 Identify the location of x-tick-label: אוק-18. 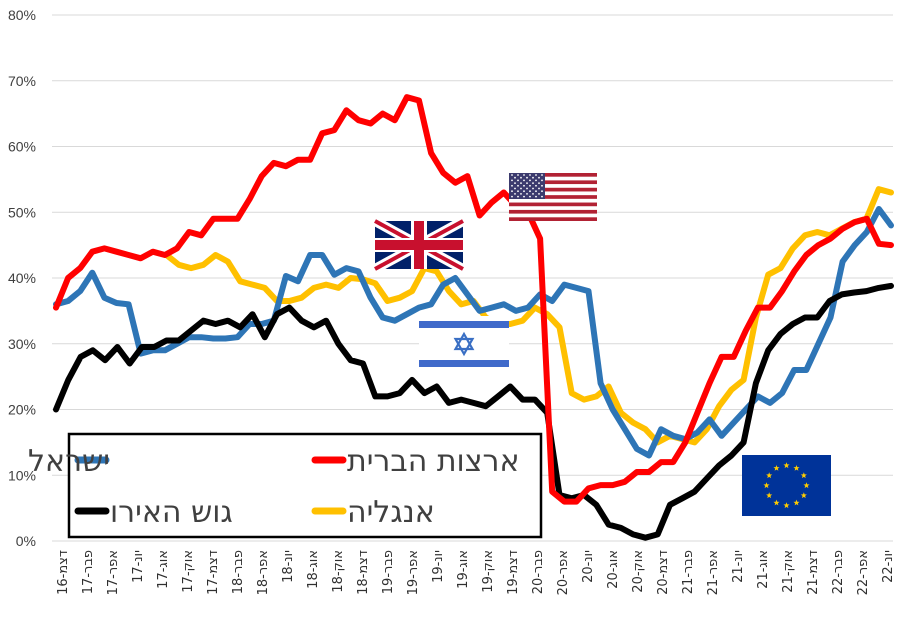
(338, 571).